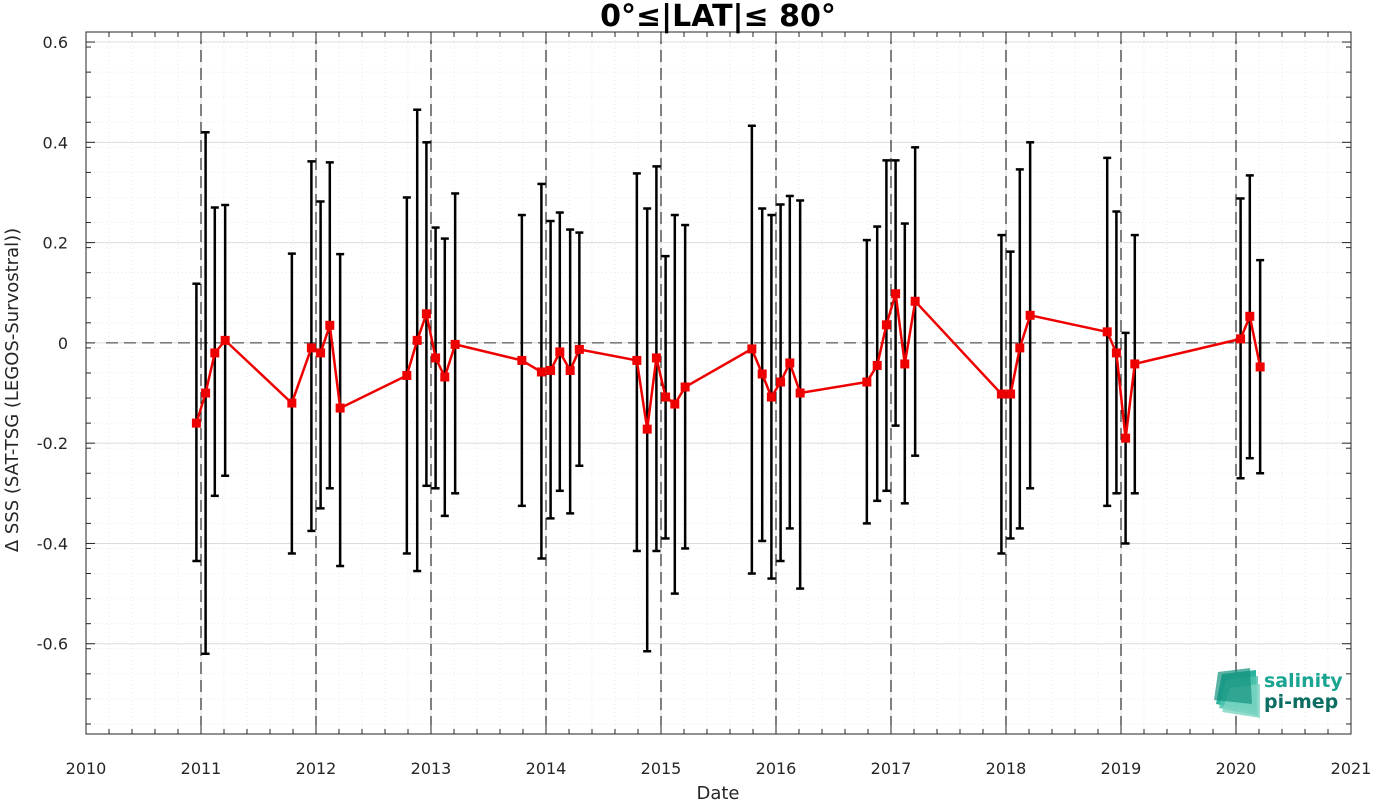  Describe the element at coordinates (891, 768) in the screenshot. I see `x-tick-label: 2017` at that location.